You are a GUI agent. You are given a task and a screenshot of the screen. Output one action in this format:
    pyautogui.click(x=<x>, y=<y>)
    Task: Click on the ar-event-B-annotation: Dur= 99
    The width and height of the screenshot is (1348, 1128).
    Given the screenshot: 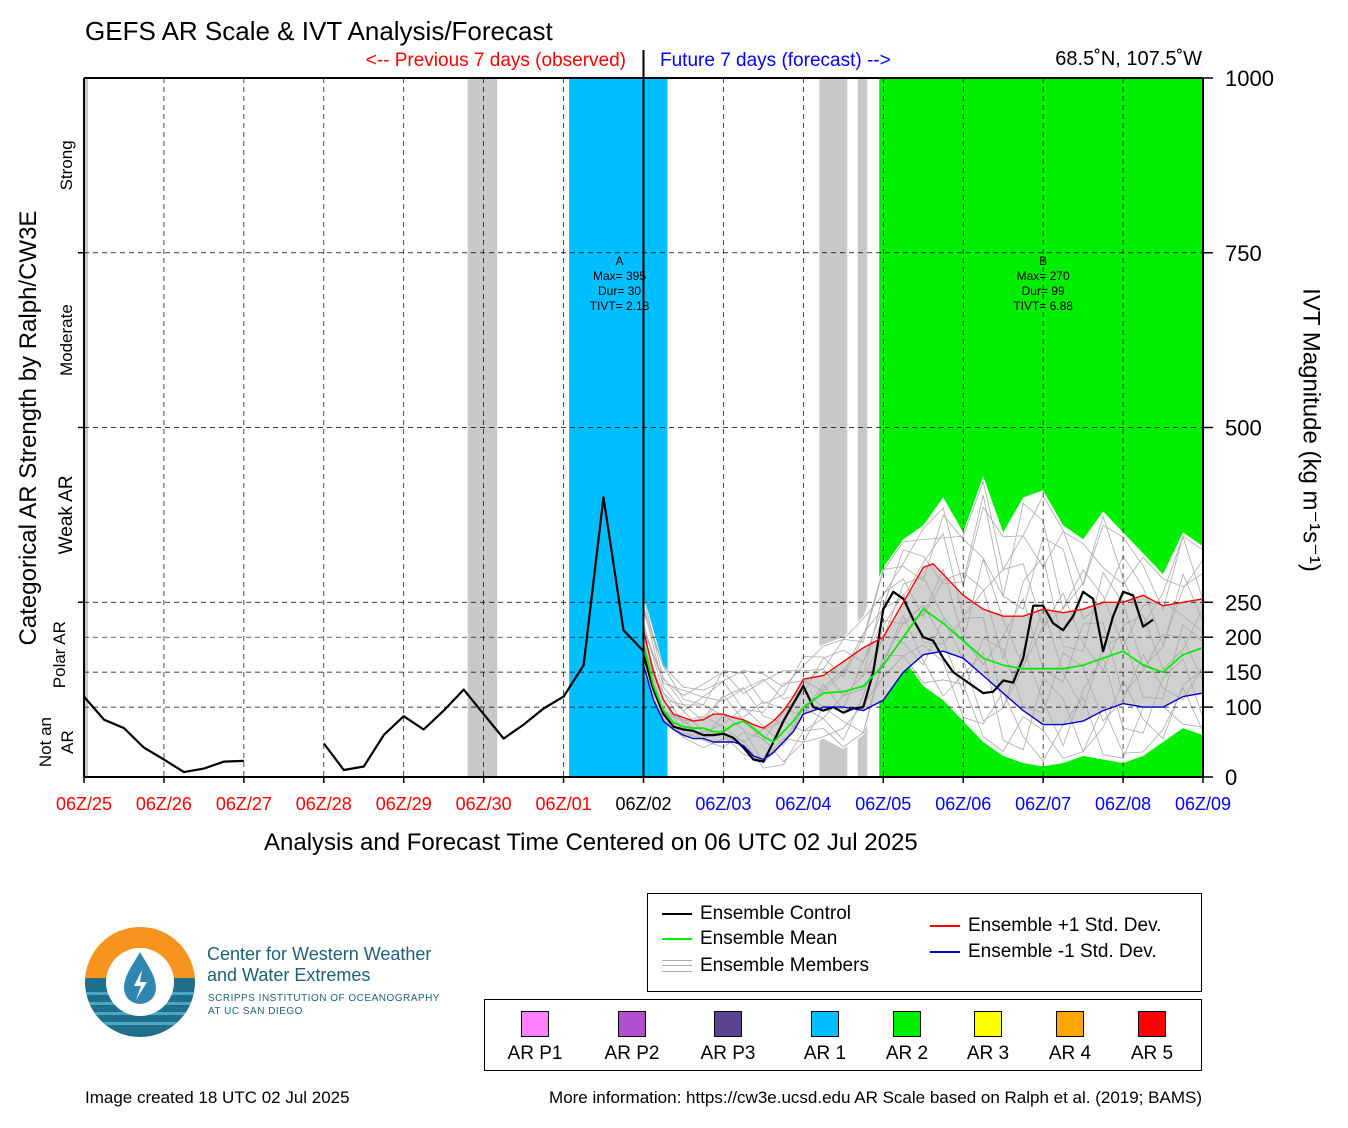 What is the action you would take?
    pyautogui.click(x=1043, y=291)
    